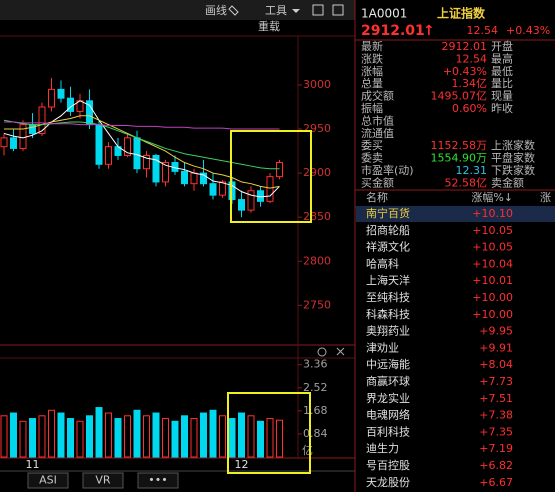 The image size is (555, 492). Describe the element at coordinates (216, 10) in the screenshot. I see `draw-button: 画线` at that location.